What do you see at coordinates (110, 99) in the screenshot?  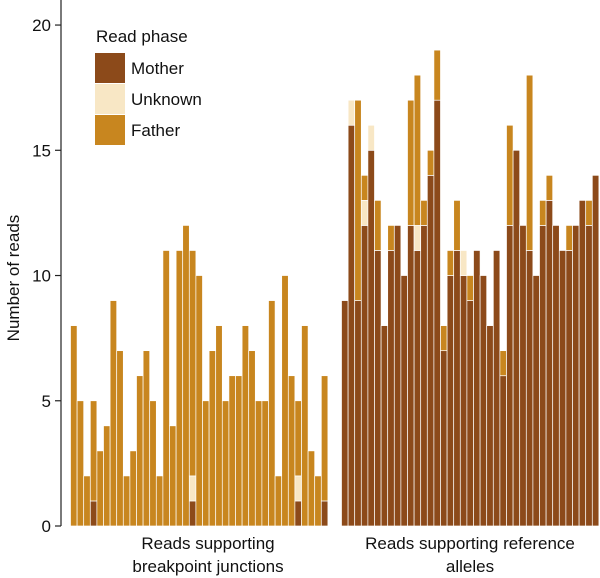 I see `legend-swatch-unknown` at bounding box center [110, 99].